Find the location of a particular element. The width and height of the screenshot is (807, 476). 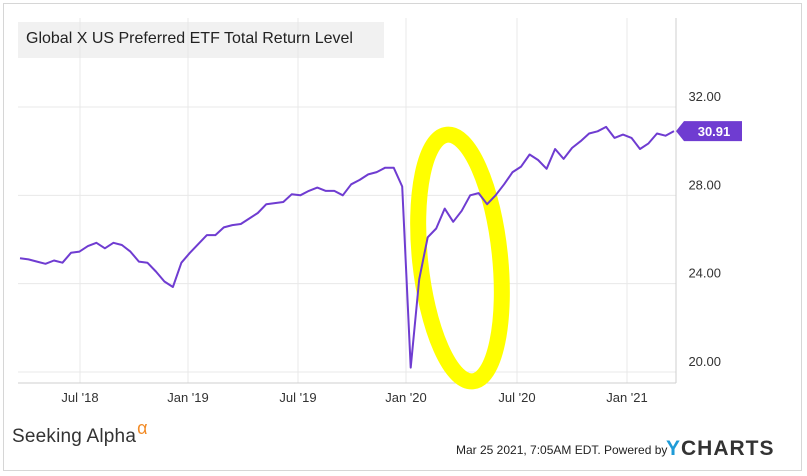

alpha-symbol: α is located at coordinates (142, 428).